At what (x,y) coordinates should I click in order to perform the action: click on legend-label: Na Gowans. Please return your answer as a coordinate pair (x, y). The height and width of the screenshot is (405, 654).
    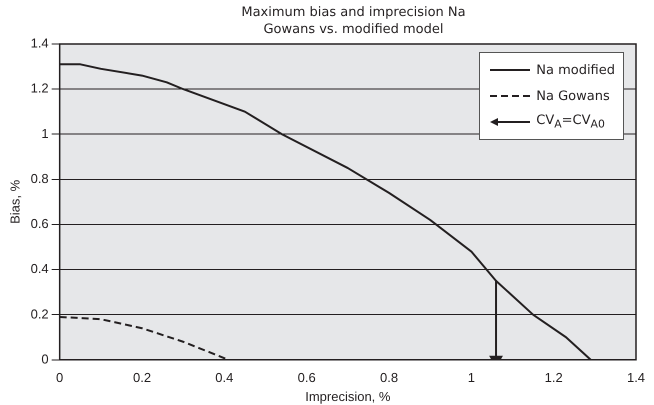
    Looking at the image, I should click on (573, 96).